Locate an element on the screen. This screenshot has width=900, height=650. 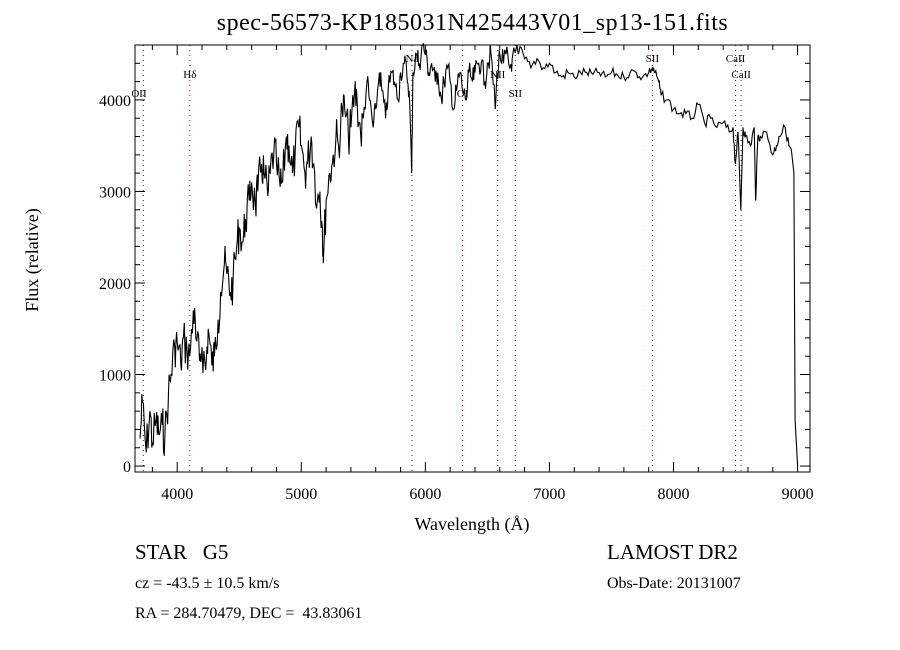
y-tick-label: 1000 is located at coordinates (115, 376).